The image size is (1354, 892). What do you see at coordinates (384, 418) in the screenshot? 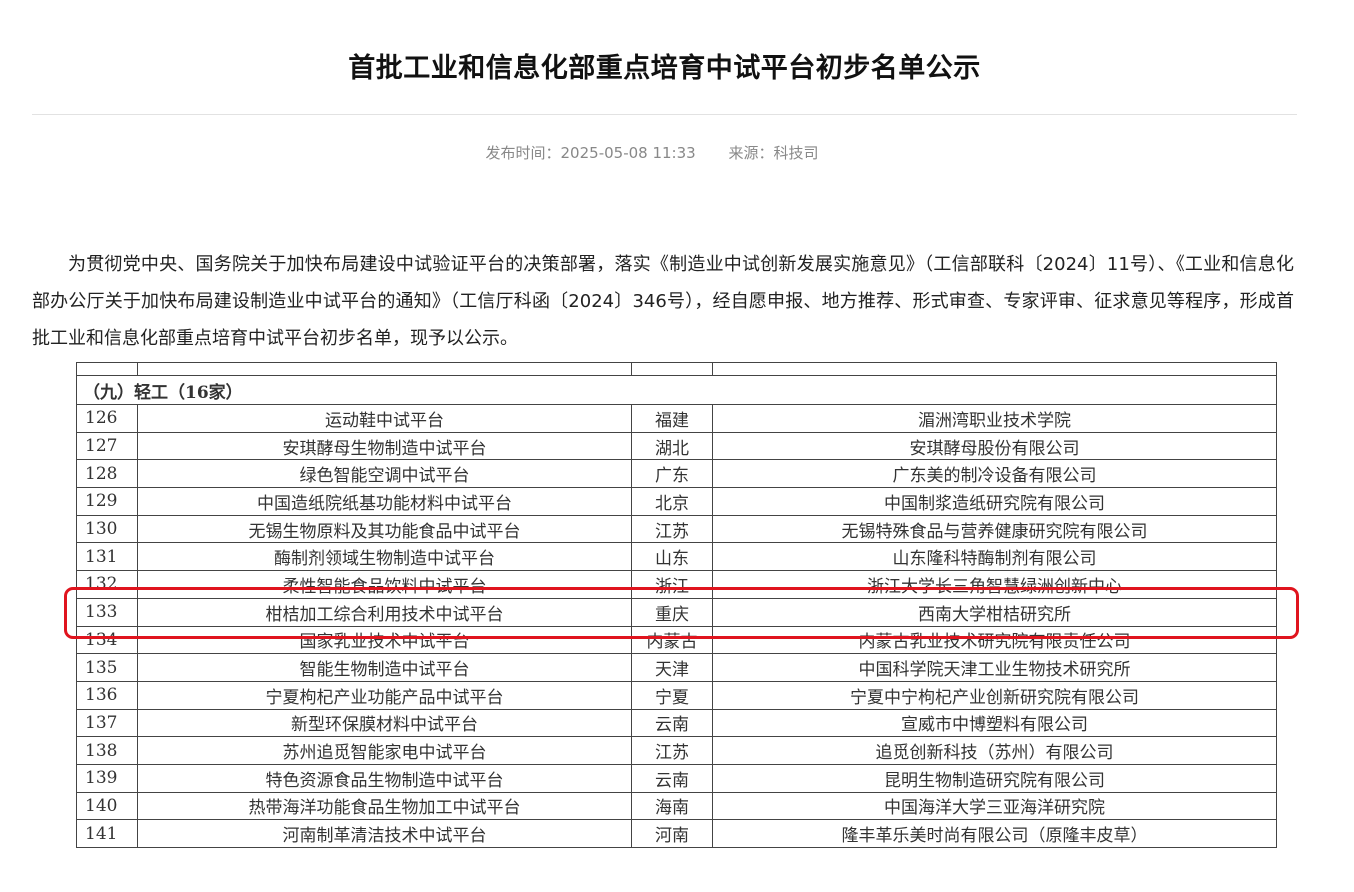
I see `platform-name: 运动鞋中试平台` at bounding box center [384, 418].